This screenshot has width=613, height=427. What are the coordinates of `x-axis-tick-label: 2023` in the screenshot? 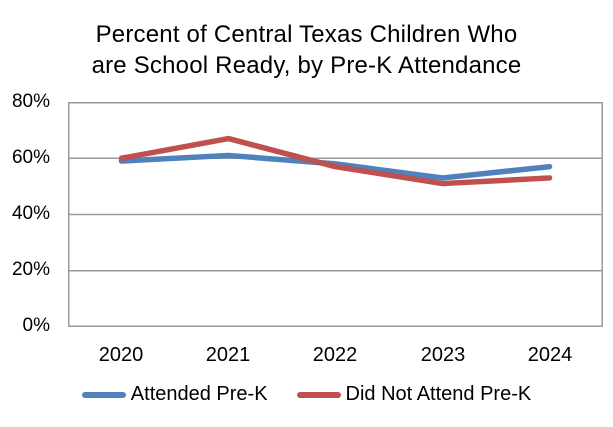 It's located at (443, 355).